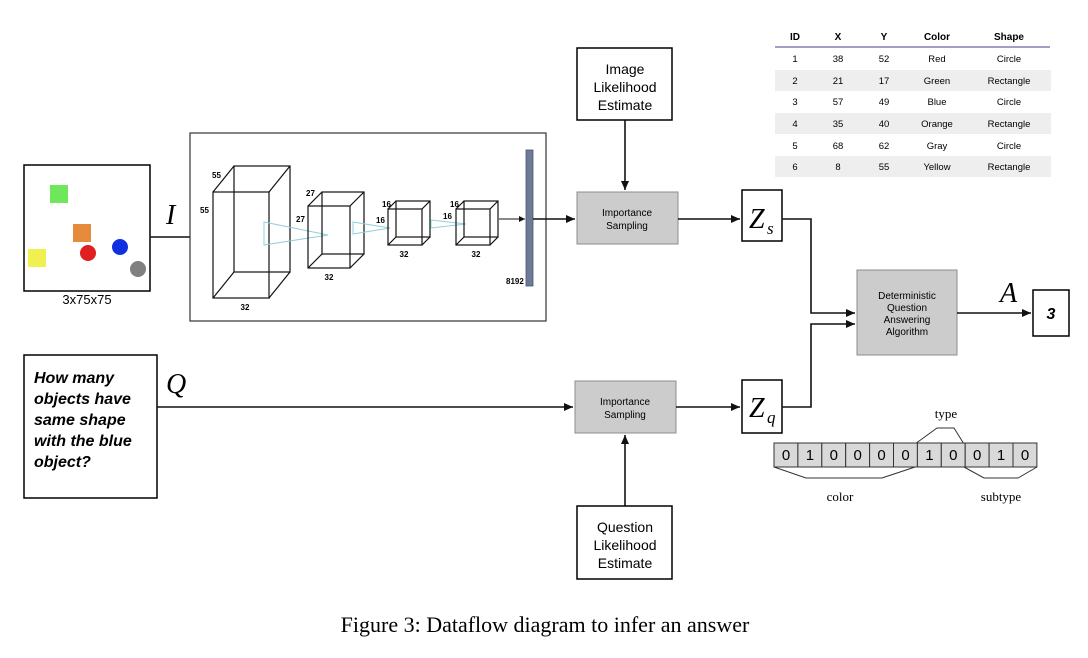 The image size is (1088, 658). What do you see at coordinates (86, 299) in the screenshot?
I see `input-size-label: 3x75x75` at bounding box center [86, 299].